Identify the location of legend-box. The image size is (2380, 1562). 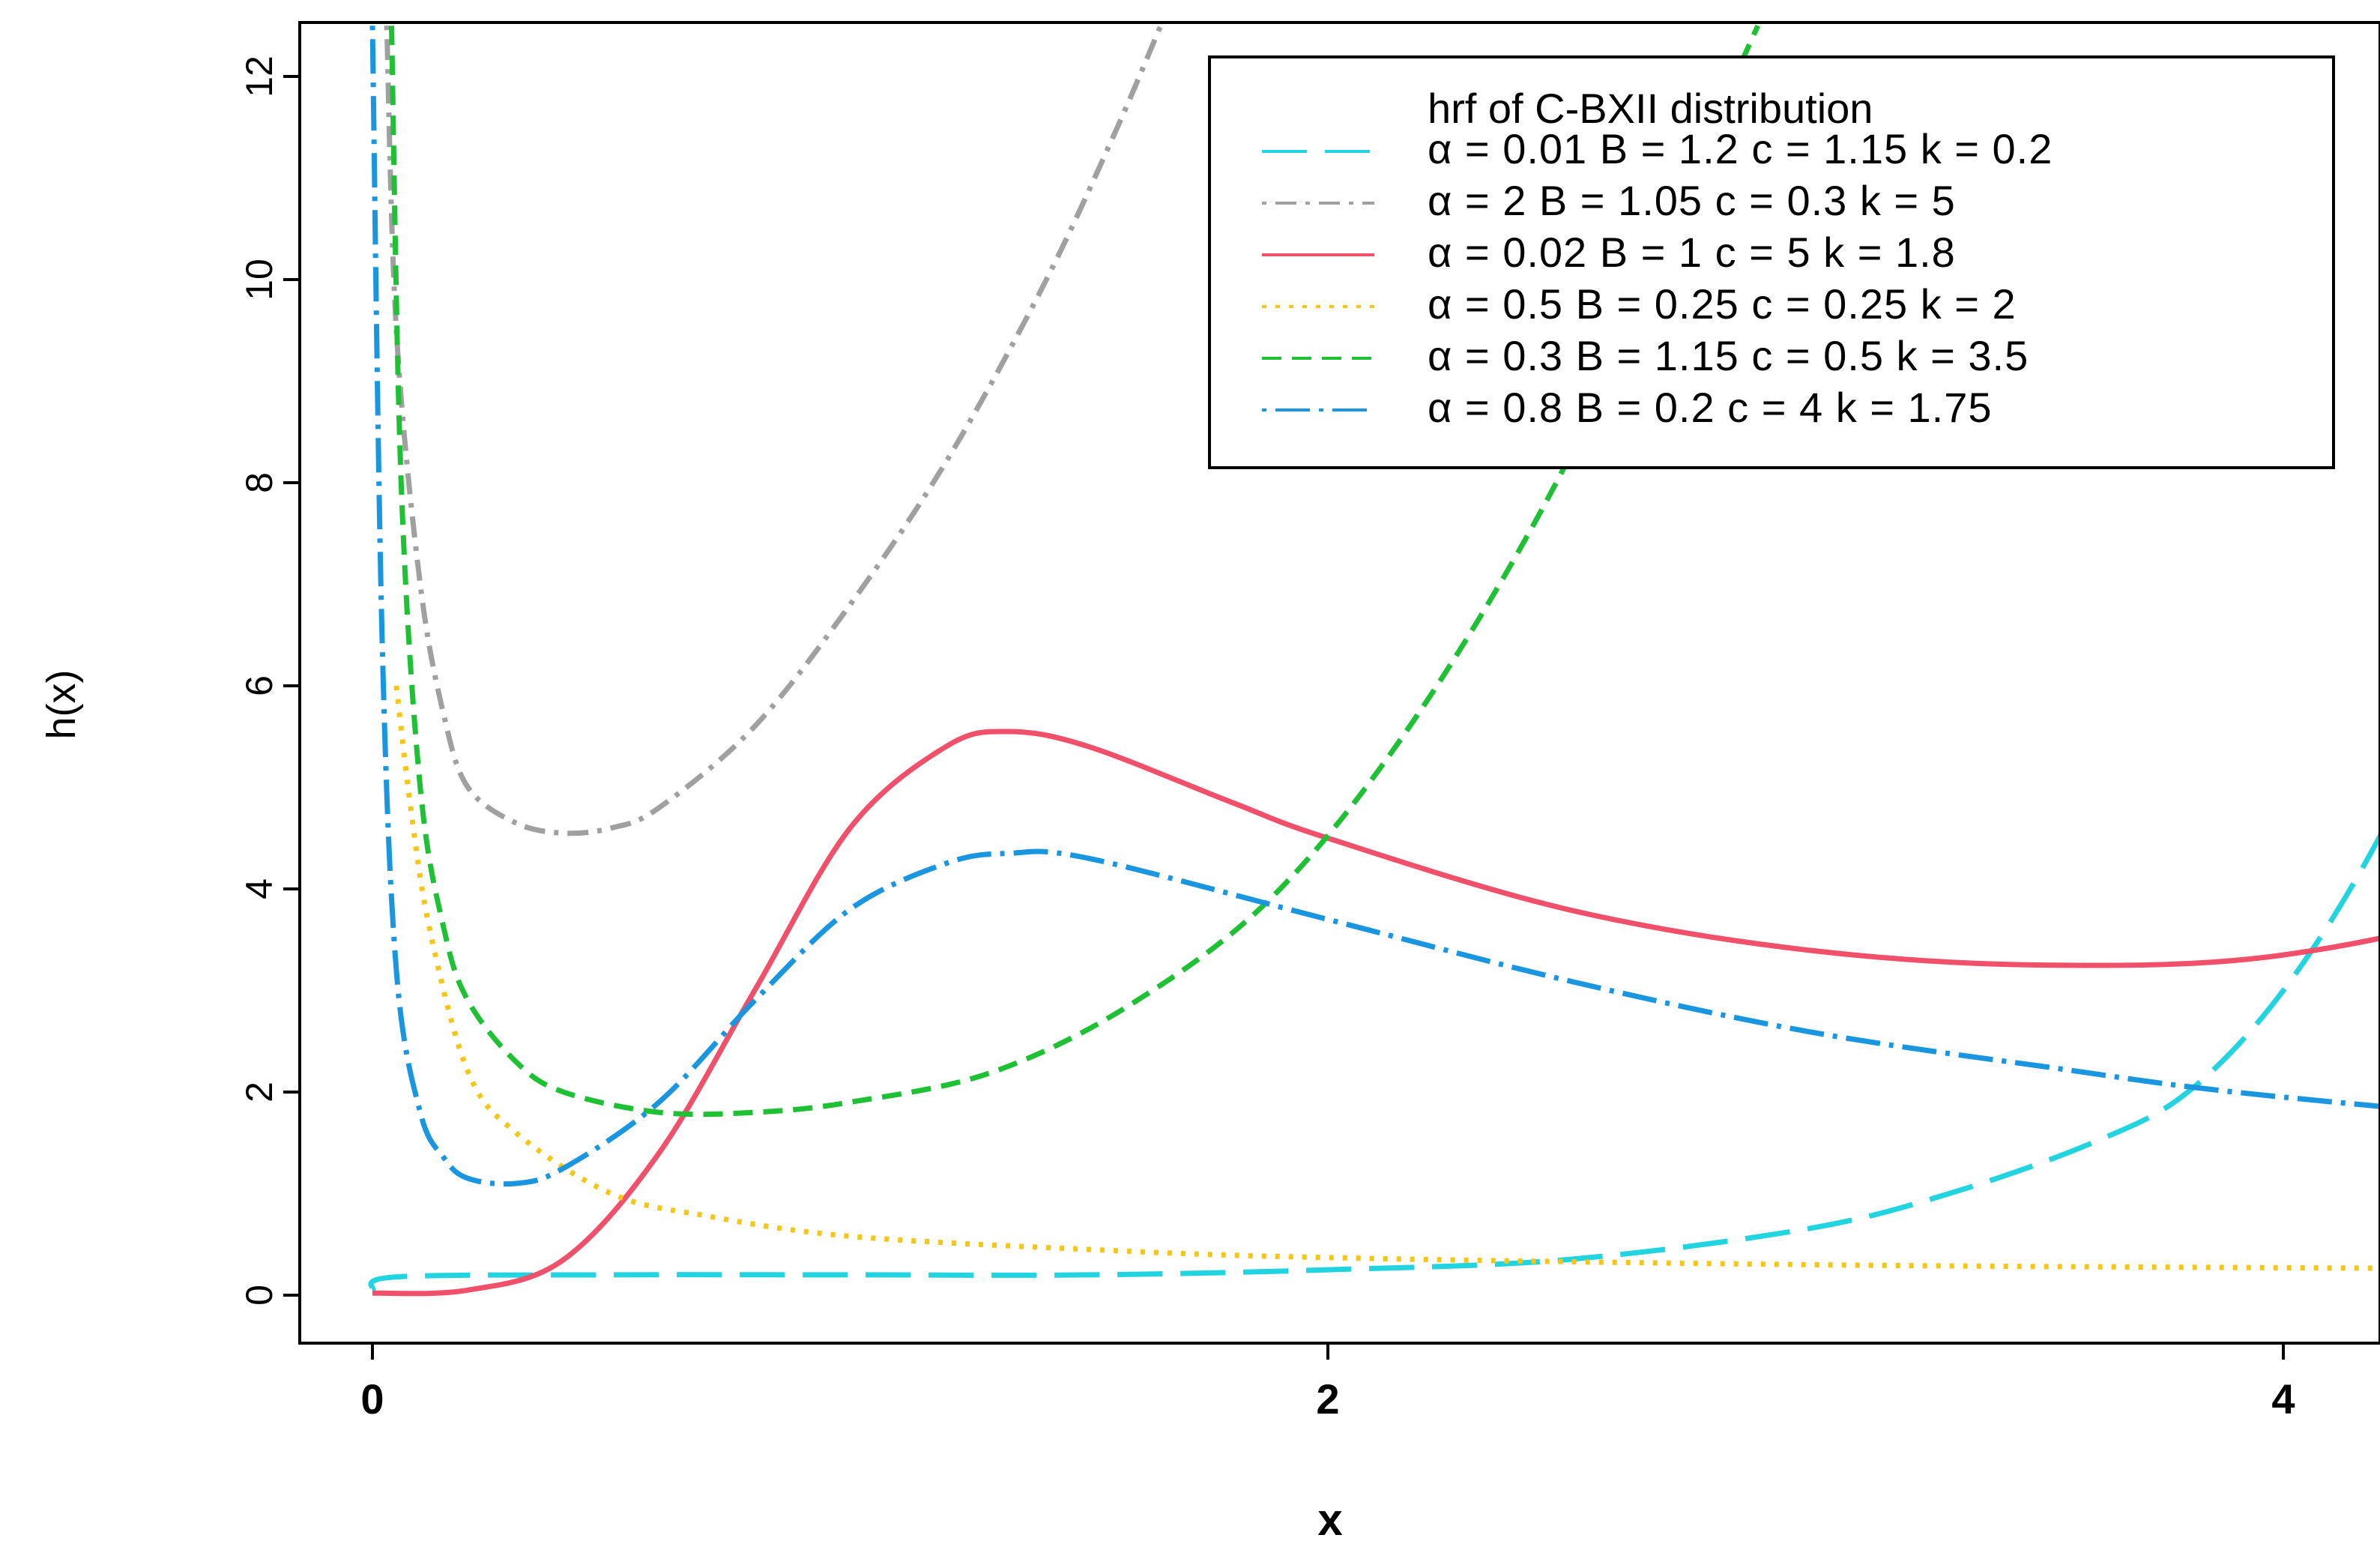
(1771, 262).